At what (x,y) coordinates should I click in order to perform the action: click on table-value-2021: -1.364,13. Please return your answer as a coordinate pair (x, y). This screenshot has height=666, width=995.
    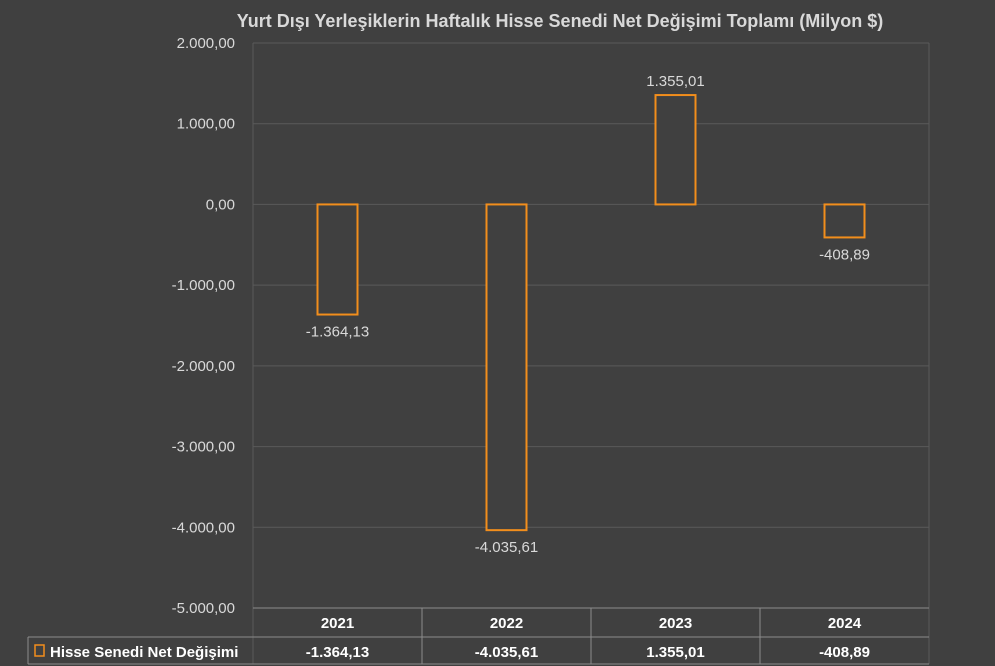
    Looking at the image, I should click on (337, 652).